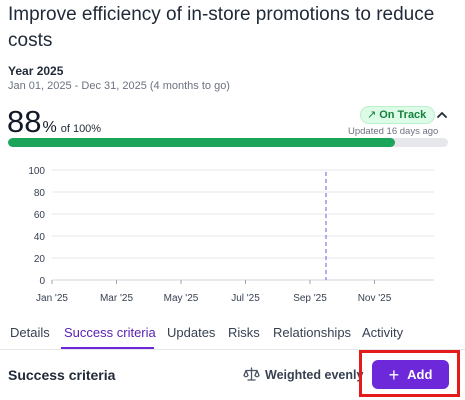  I want to click on x-tick-label: May '25, so click(181, 298).